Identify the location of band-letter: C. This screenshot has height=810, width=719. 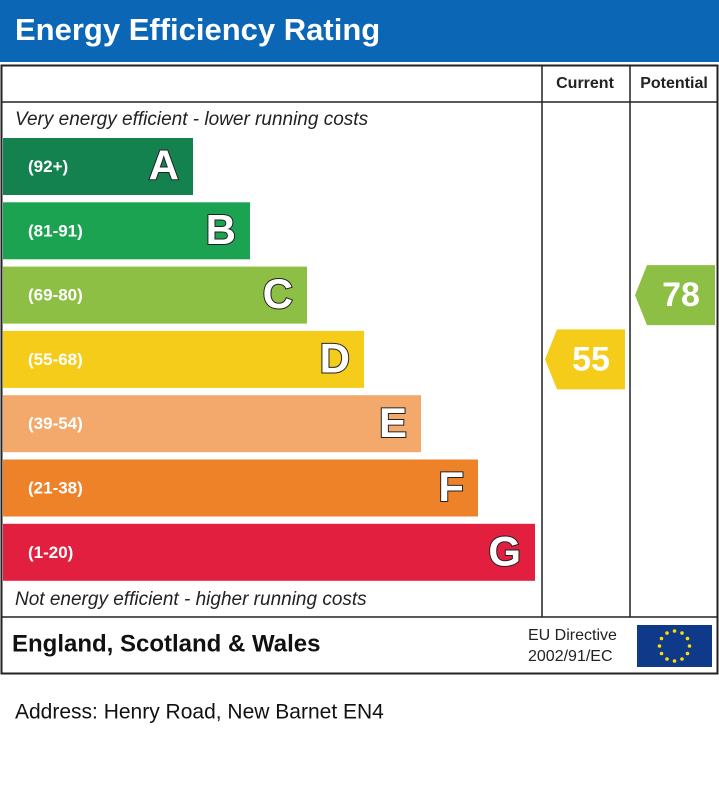
(278, 293).